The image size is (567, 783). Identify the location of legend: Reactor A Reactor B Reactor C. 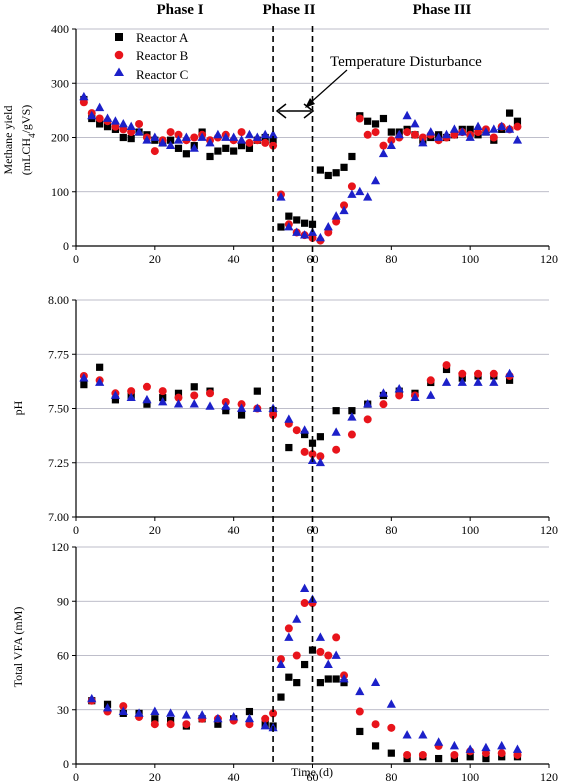
(151, 56).